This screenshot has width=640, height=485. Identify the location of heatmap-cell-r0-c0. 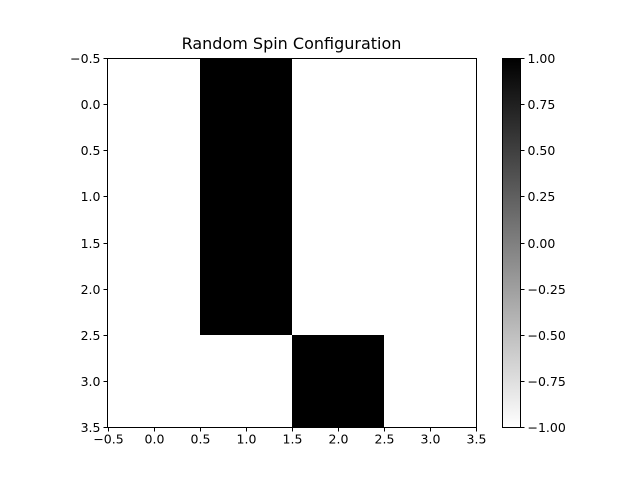
(154, 104).